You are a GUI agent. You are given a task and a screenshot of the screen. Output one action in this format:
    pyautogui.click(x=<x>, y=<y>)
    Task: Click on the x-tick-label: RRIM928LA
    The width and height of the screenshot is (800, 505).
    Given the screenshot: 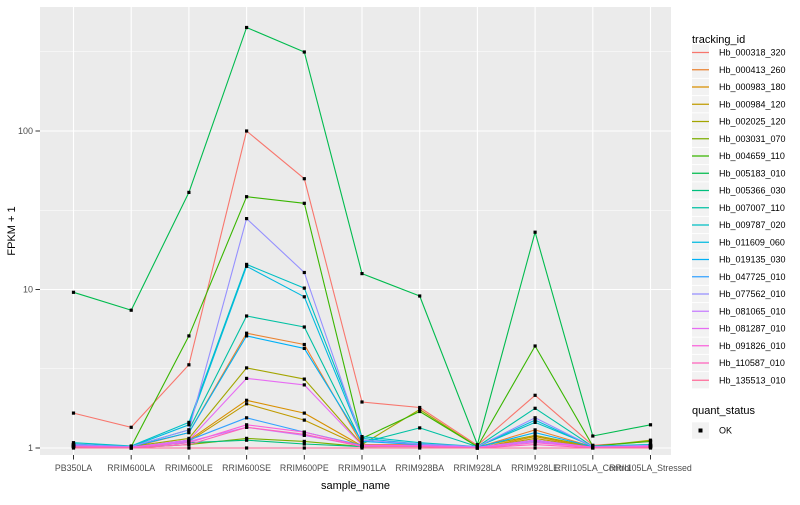 What is the action you would take?
    pyautogui.click(x=477, y=468)
    